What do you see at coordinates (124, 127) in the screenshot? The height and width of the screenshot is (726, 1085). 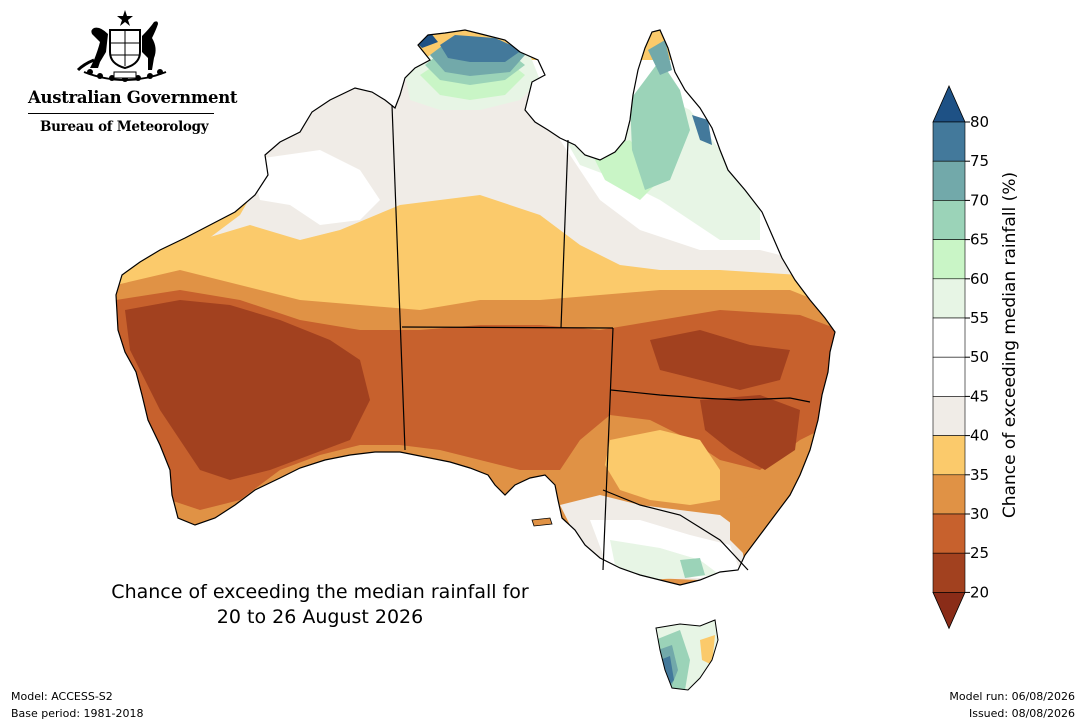 I see `bureau-name: Bureau of Meteorology` at bounding box center [124, 127].